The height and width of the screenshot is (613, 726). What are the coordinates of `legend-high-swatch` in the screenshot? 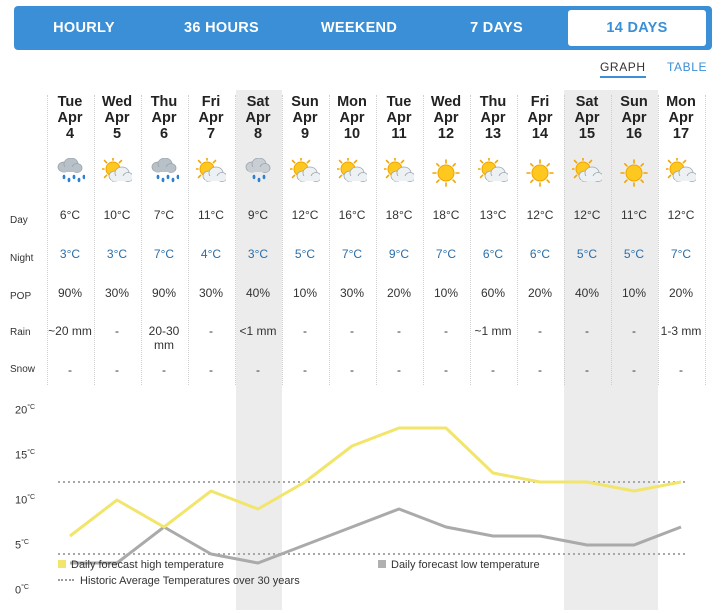 It's located at (62, 564).